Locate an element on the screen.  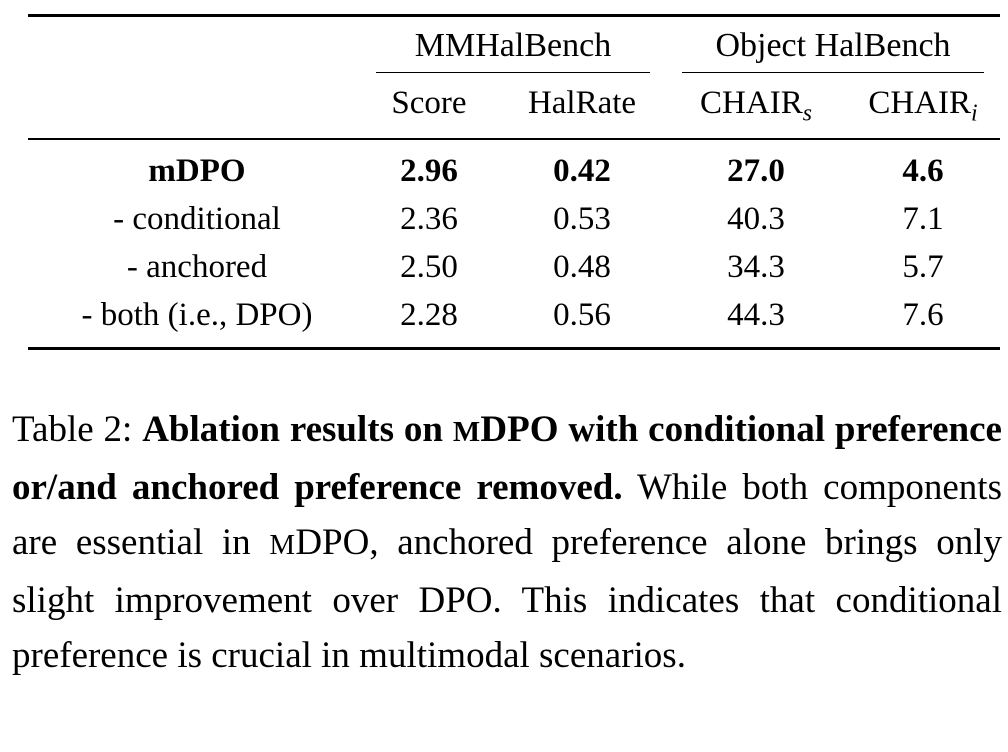
cell-halrate: 0.53 is located at coordinates (582, 218).